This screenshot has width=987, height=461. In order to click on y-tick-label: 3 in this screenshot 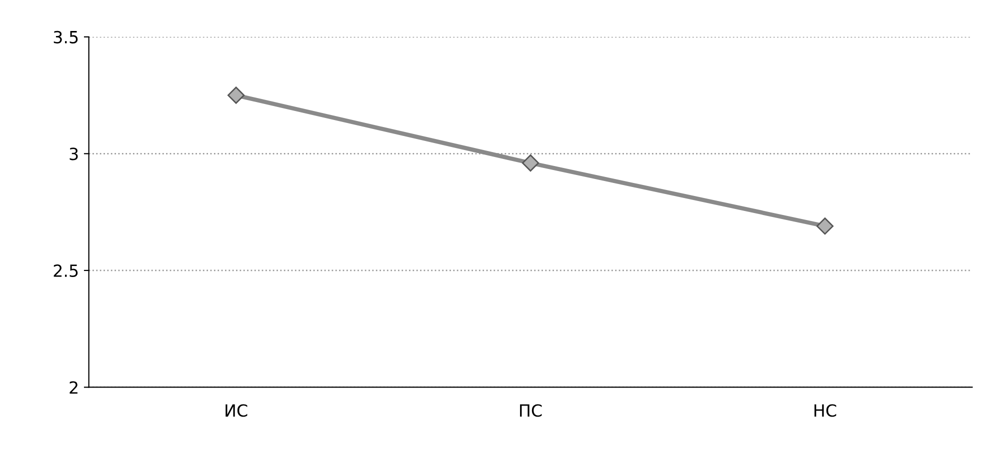, I will do `click(74, 154)`.